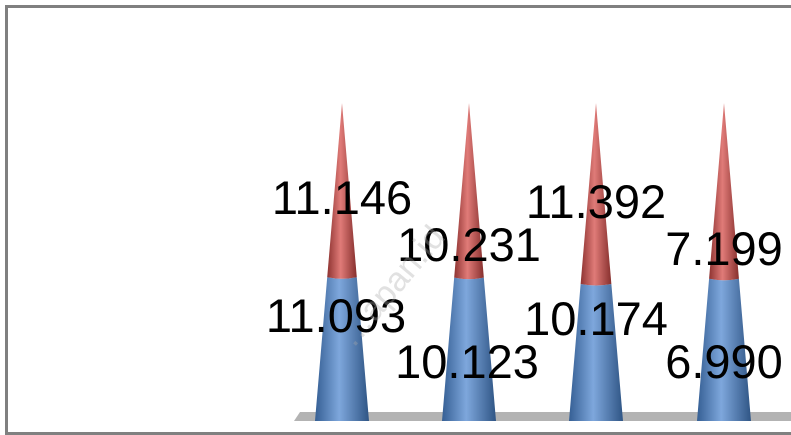 The image size is (791, 435). What do you see at coordinates (467, 361) in the screenshot?
I see `data-label-lower: 10.123` at bounding box center [467, 361].